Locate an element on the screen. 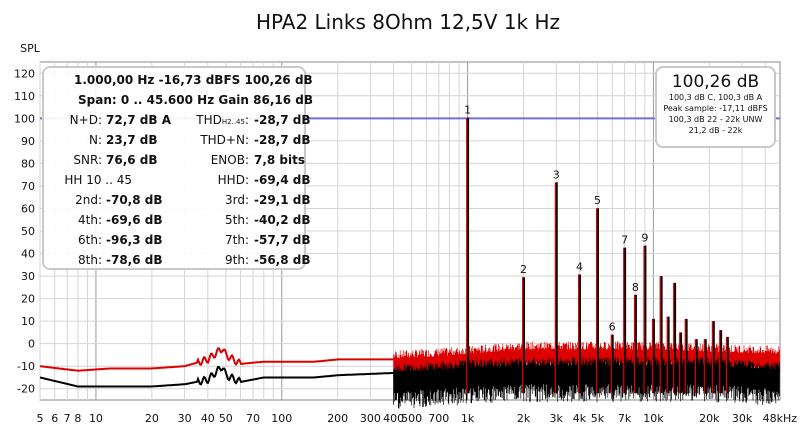  x-tick-label: 10 is located at coordinates (96, 418).